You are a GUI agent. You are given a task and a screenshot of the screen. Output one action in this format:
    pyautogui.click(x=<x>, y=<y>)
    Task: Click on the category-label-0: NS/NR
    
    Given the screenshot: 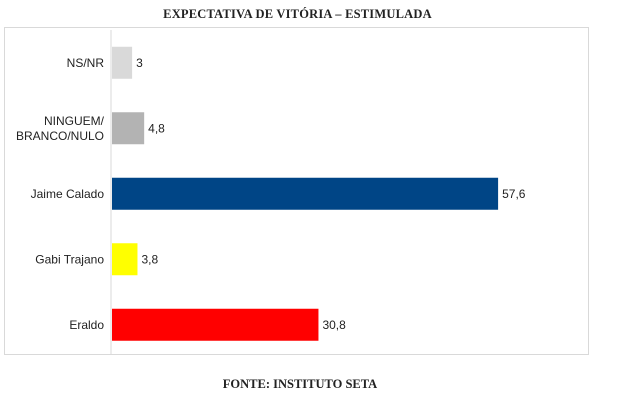 What is the action you would take?
    pyautogui.click(x=86, y=63)
    